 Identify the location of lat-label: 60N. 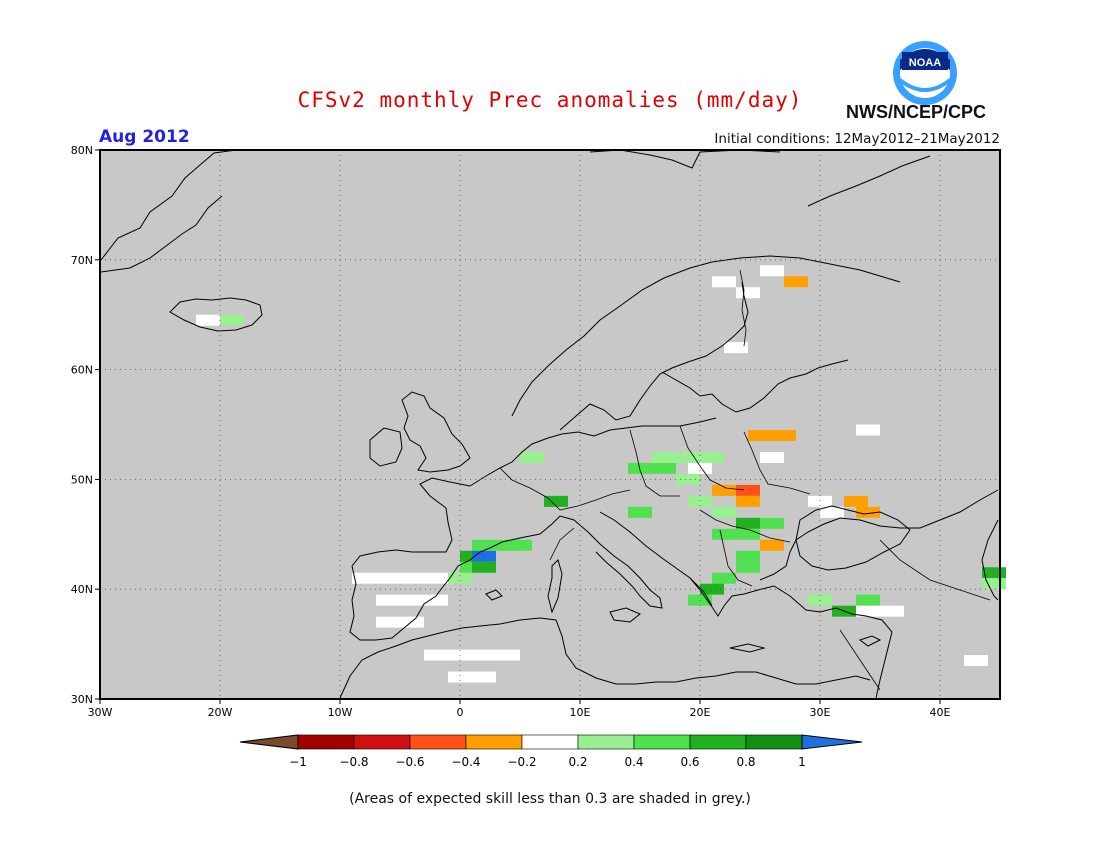
(82, 370).